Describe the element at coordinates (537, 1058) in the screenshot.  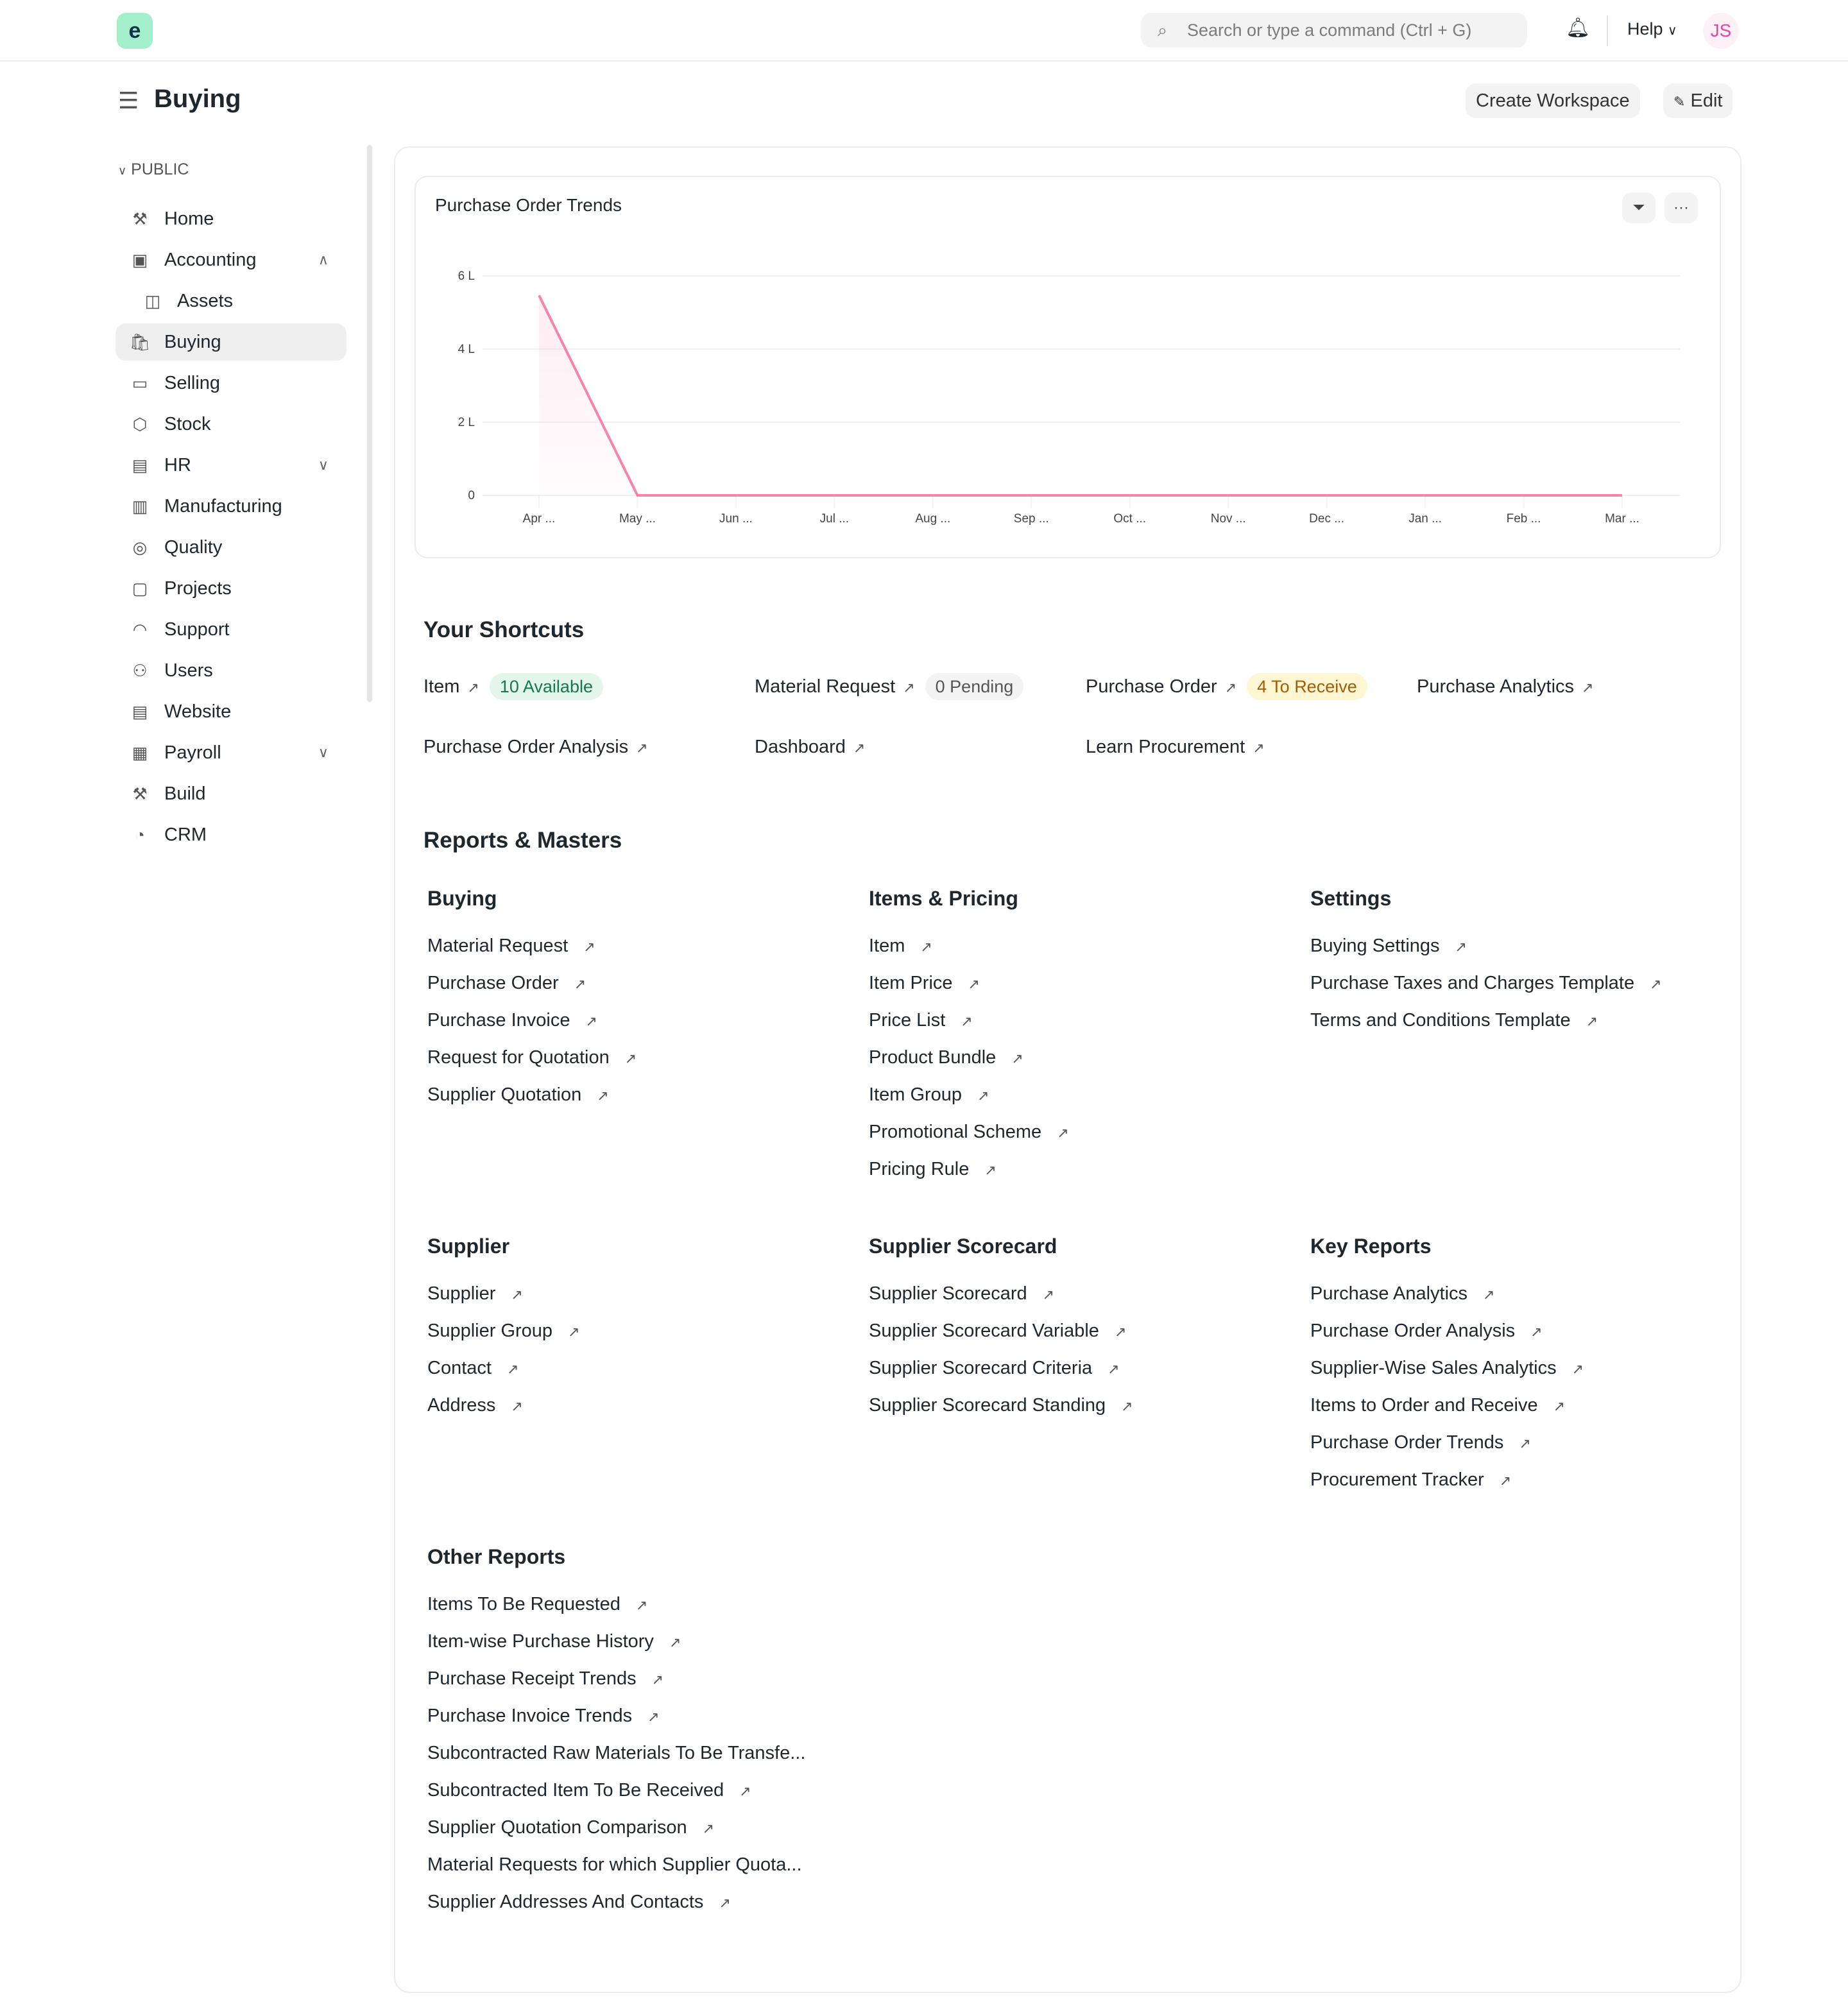
I see `report-link: Request for Quotation ↗` at that location.